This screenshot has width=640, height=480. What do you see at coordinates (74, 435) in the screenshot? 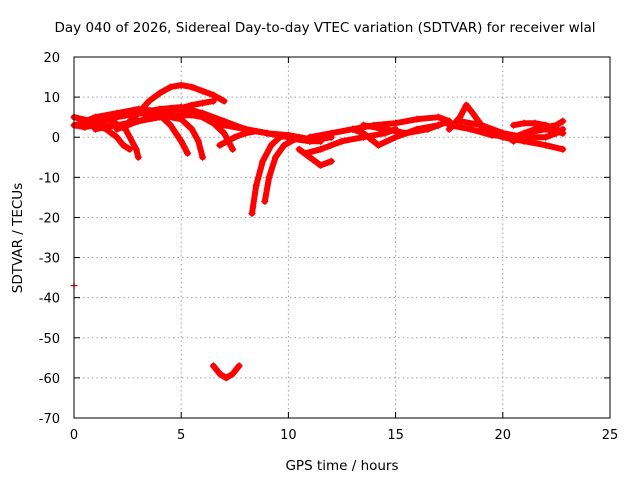
I see `x-tick-label: 0` at bounding box center [74, 435].